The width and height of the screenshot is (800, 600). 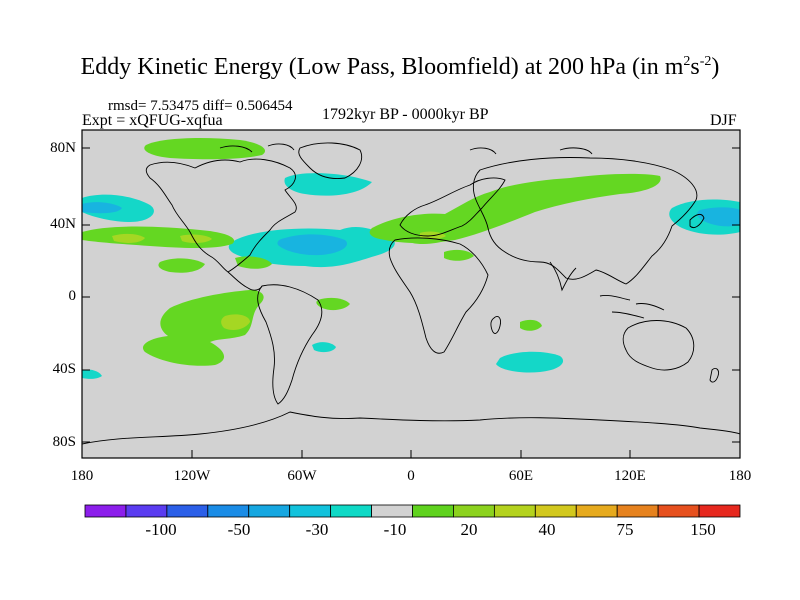 I want to click on stats-label: rmsd= 7.53475 diff= 0.506454, so click(x=200, y=106).